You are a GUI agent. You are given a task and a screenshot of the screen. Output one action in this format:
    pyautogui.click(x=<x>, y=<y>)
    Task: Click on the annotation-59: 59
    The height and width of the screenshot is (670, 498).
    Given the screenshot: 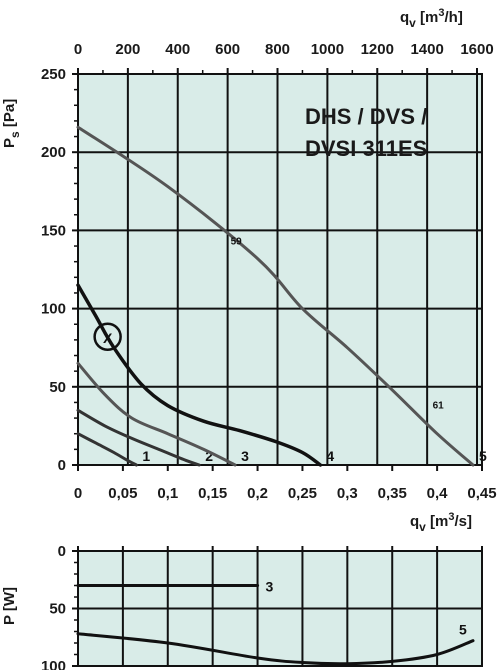 What is the action you would take?
    pyautogui.click(x=237, y=241)
    